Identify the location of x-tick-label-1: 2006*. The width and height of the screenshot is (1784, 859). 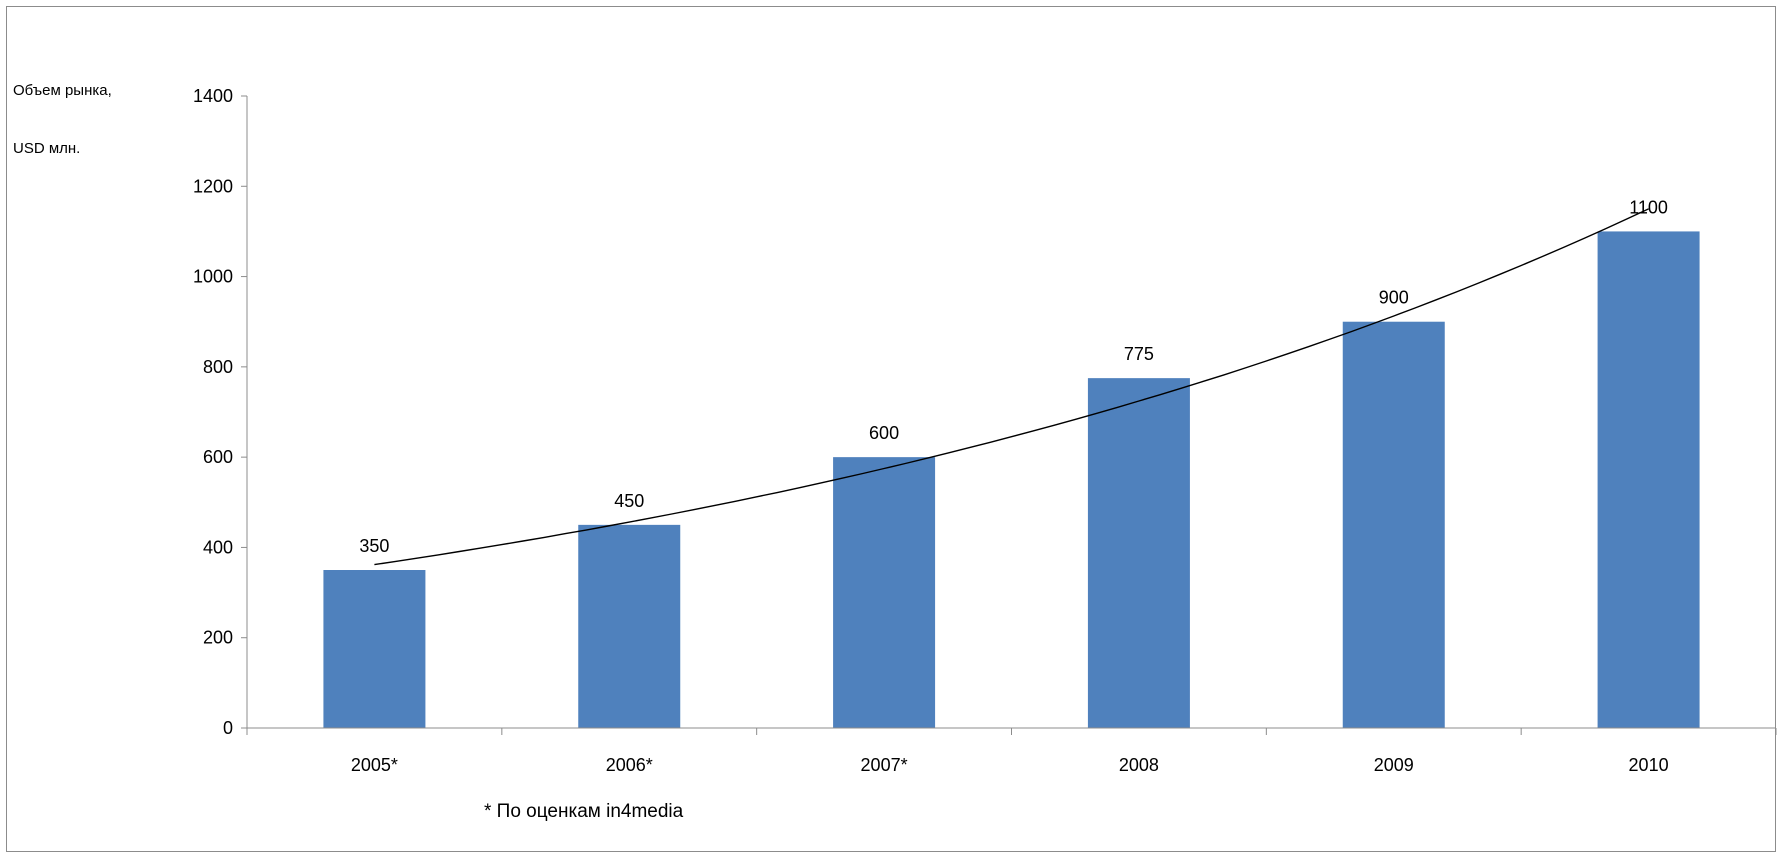
(629, 765).